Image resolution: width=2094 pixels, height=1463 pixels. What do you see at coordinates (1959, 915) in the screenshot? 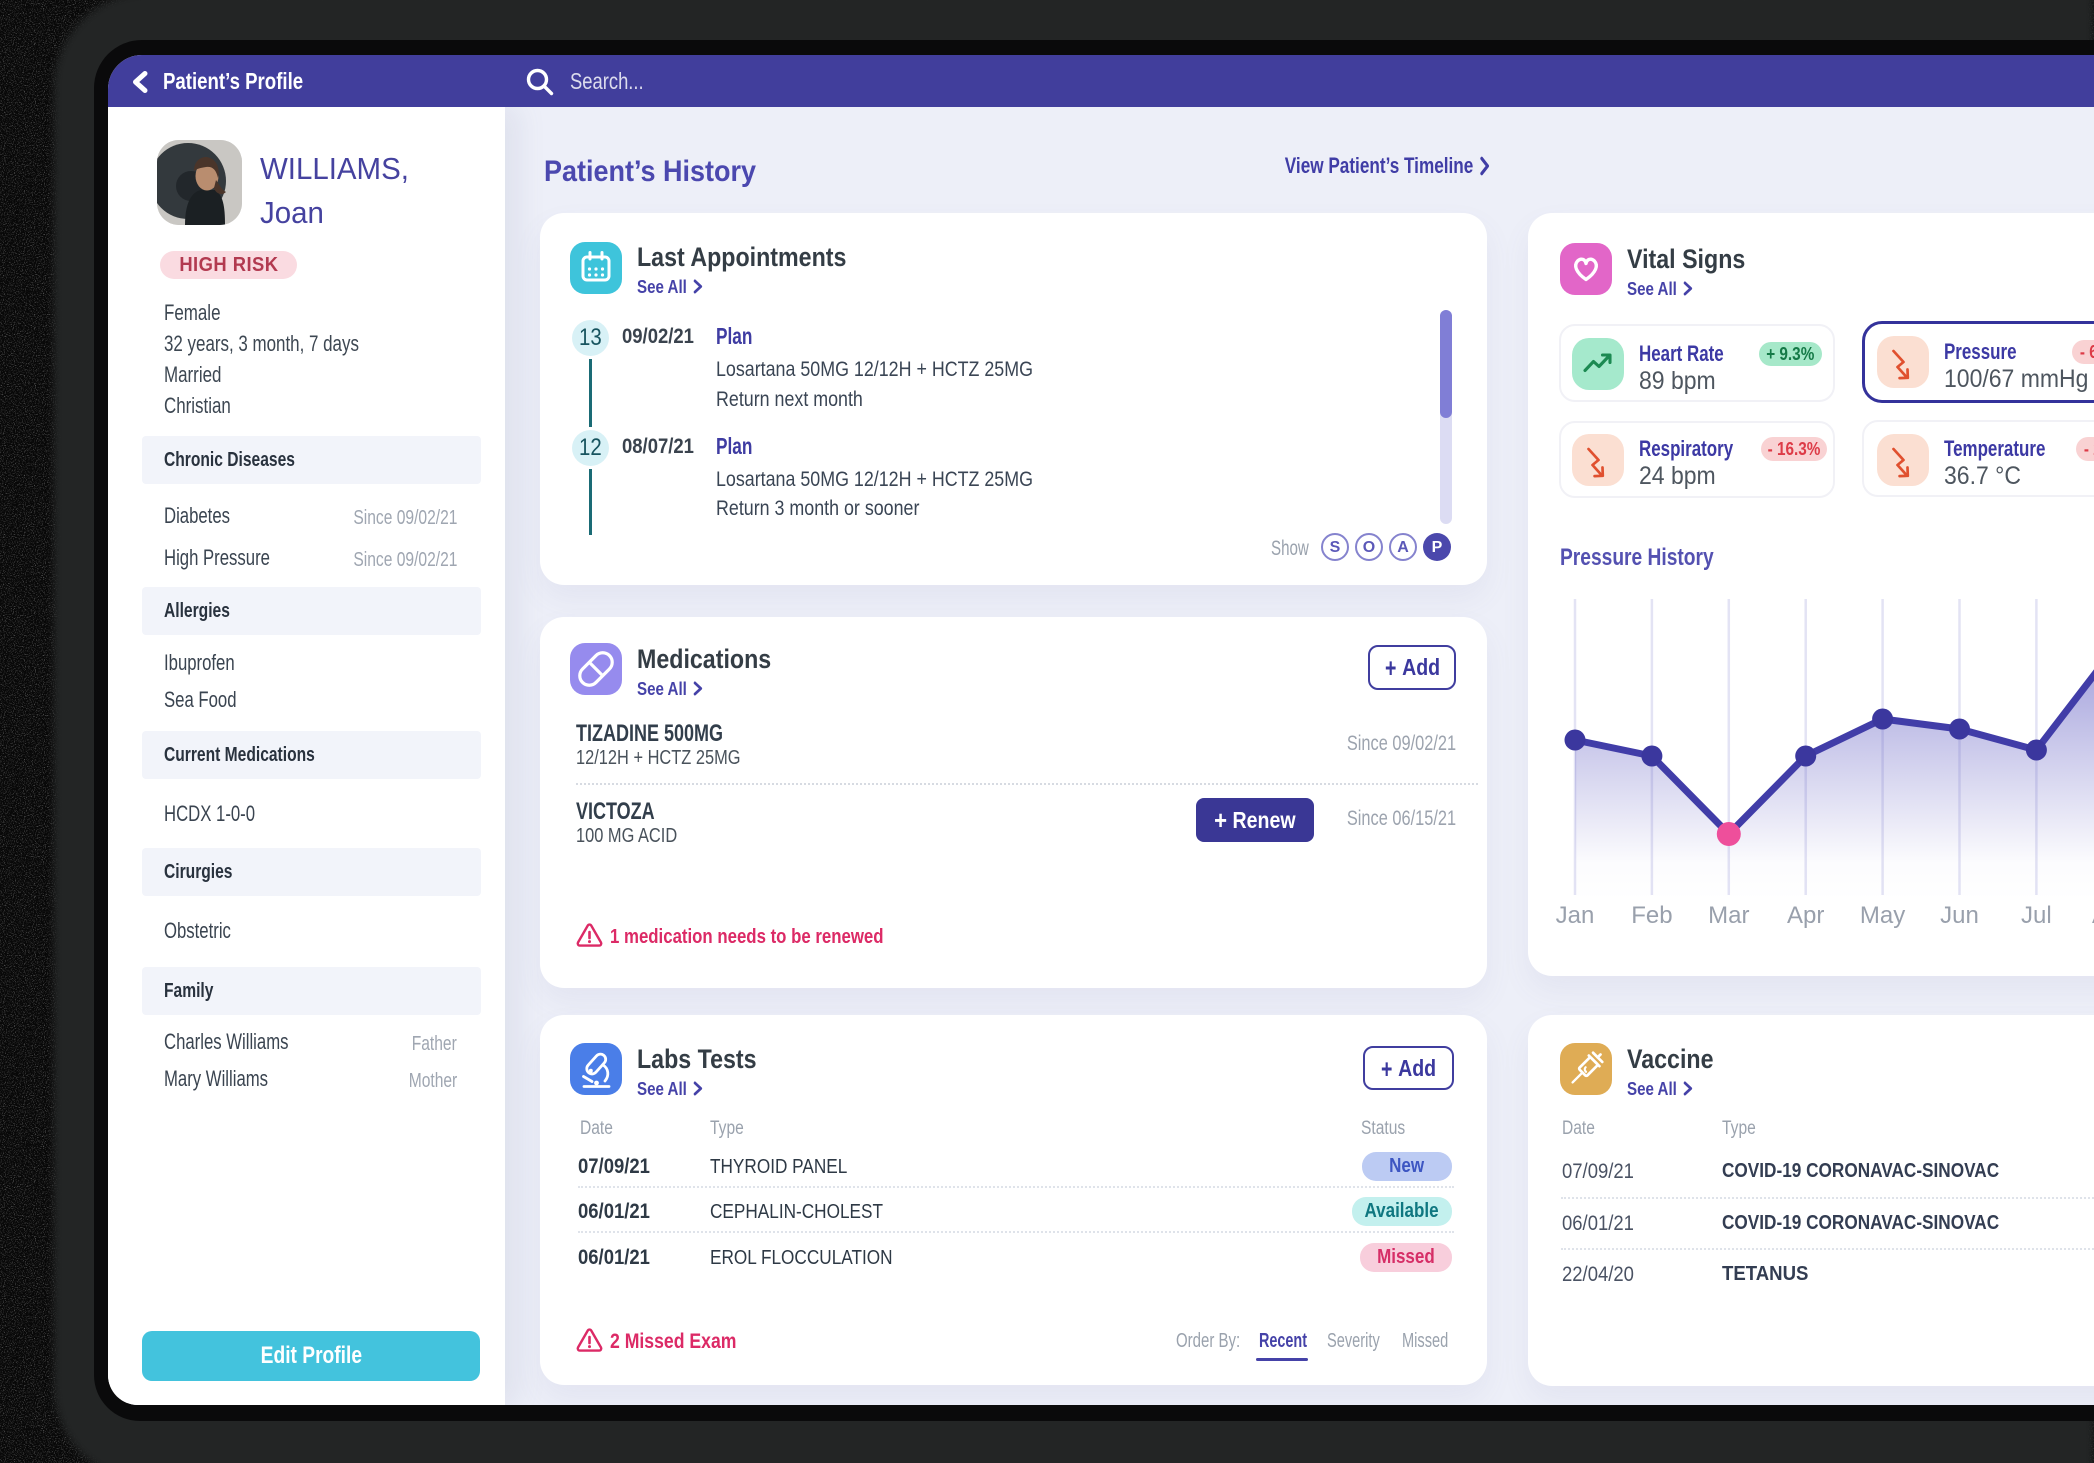
I see `svg-text: Jun` at bounding box center [1959, 915].